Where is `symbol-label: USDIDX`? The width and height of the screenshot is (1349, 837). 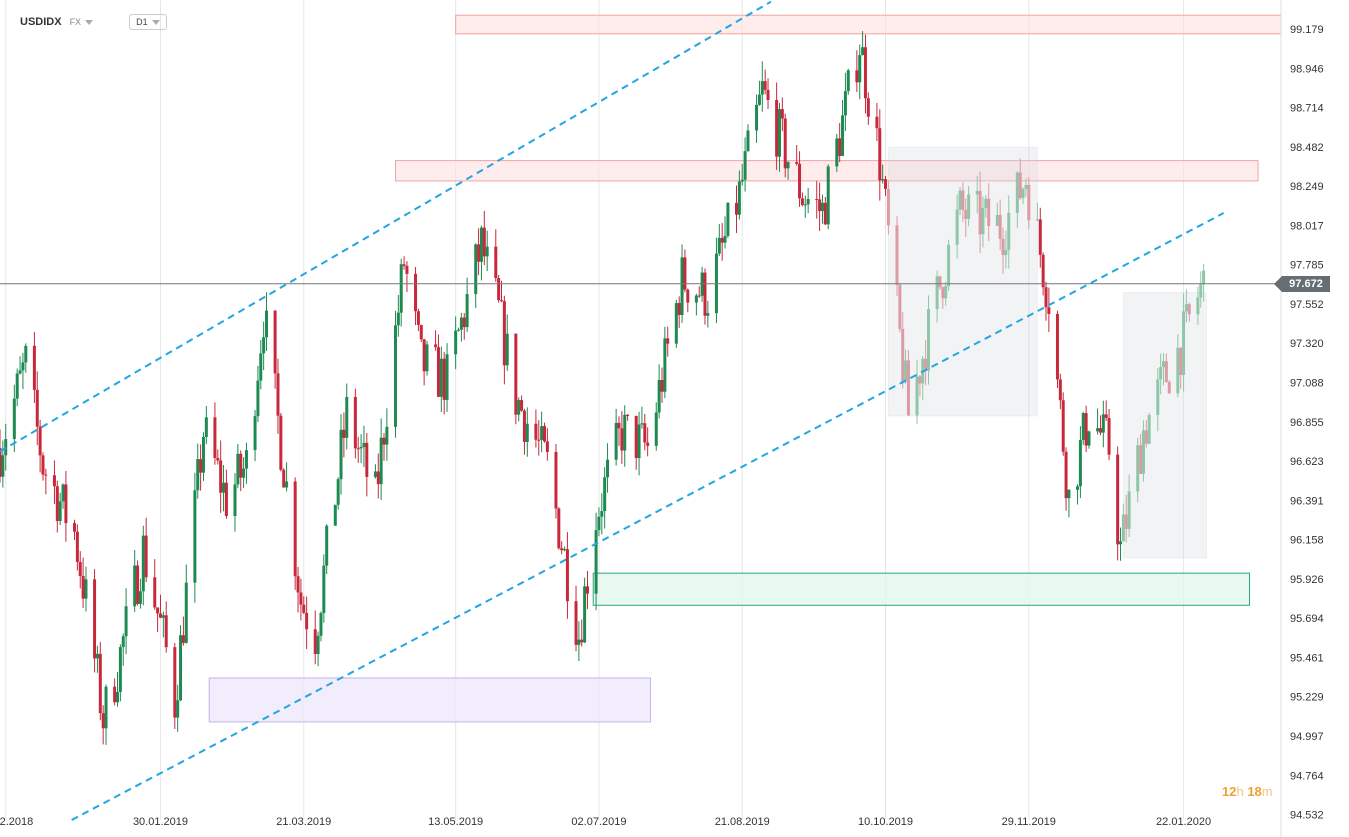 symbol-label: USDIDX is located at coordinates (41, 22).